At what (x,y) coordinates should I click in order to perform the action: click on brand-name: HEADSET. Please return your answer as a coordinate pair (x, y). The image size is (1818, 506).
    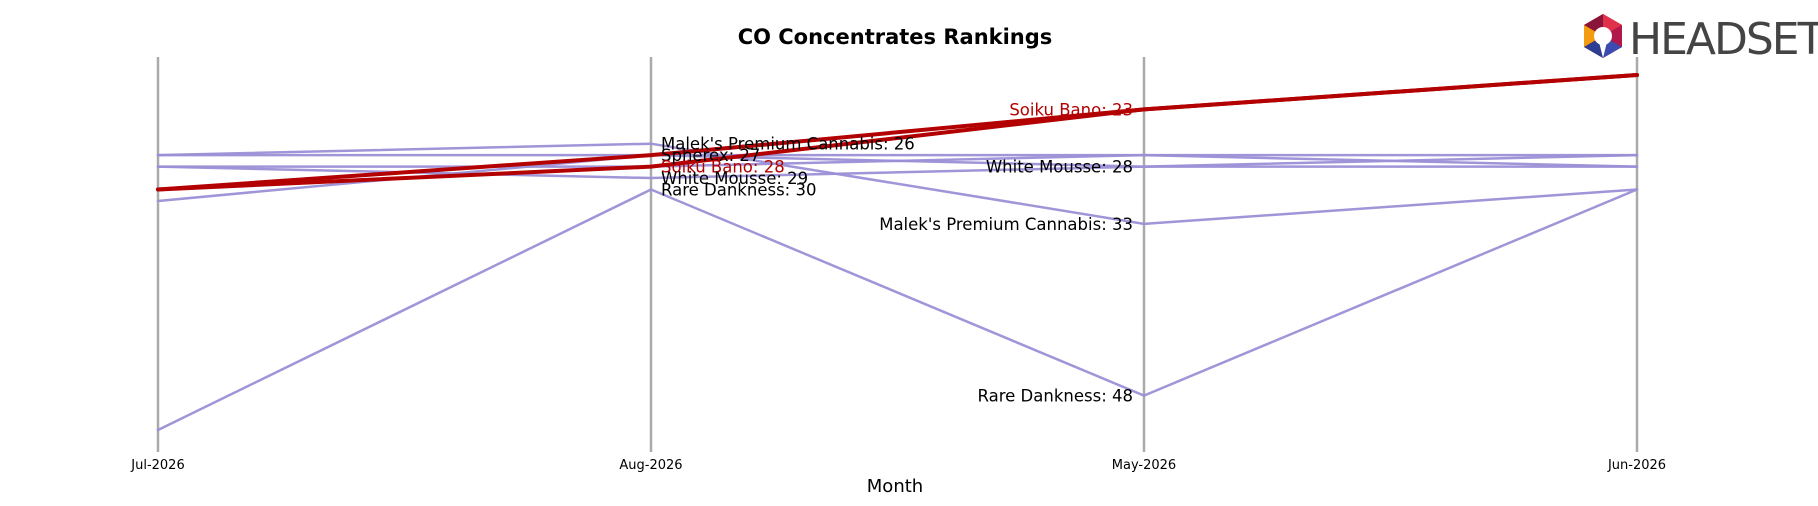
    Looking at the image, I should click on (1723, 39).